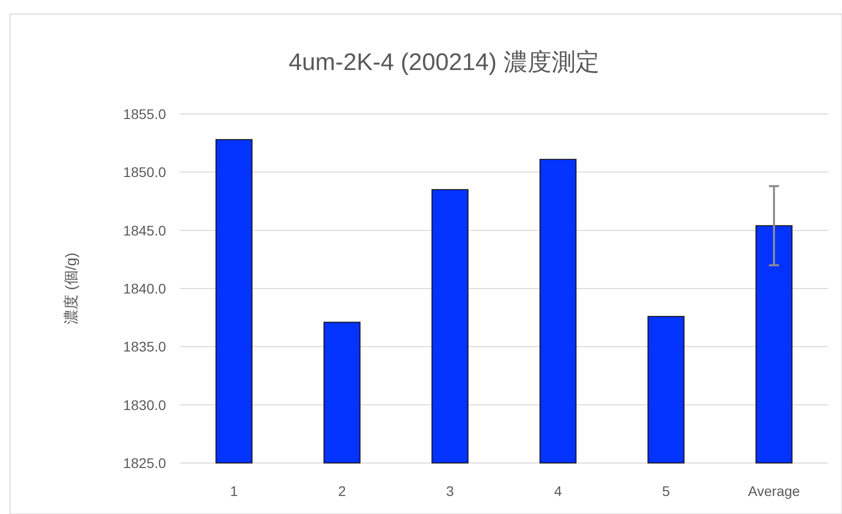  I want to click on ylabel: 濃度 (個/g), so click(71, 288).